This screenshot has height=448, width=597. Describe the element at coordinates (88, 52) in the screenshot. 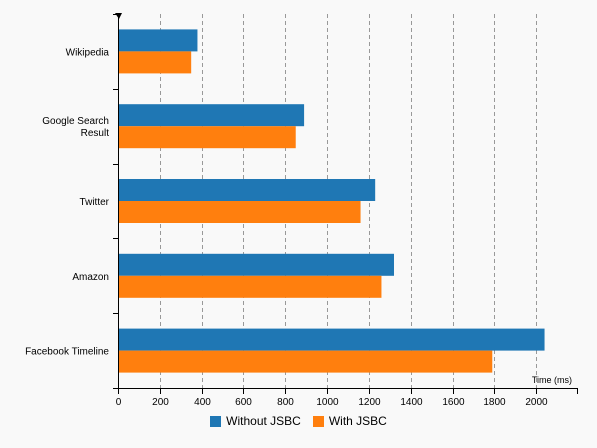

I see `category-label: Wikipedia` at that location.